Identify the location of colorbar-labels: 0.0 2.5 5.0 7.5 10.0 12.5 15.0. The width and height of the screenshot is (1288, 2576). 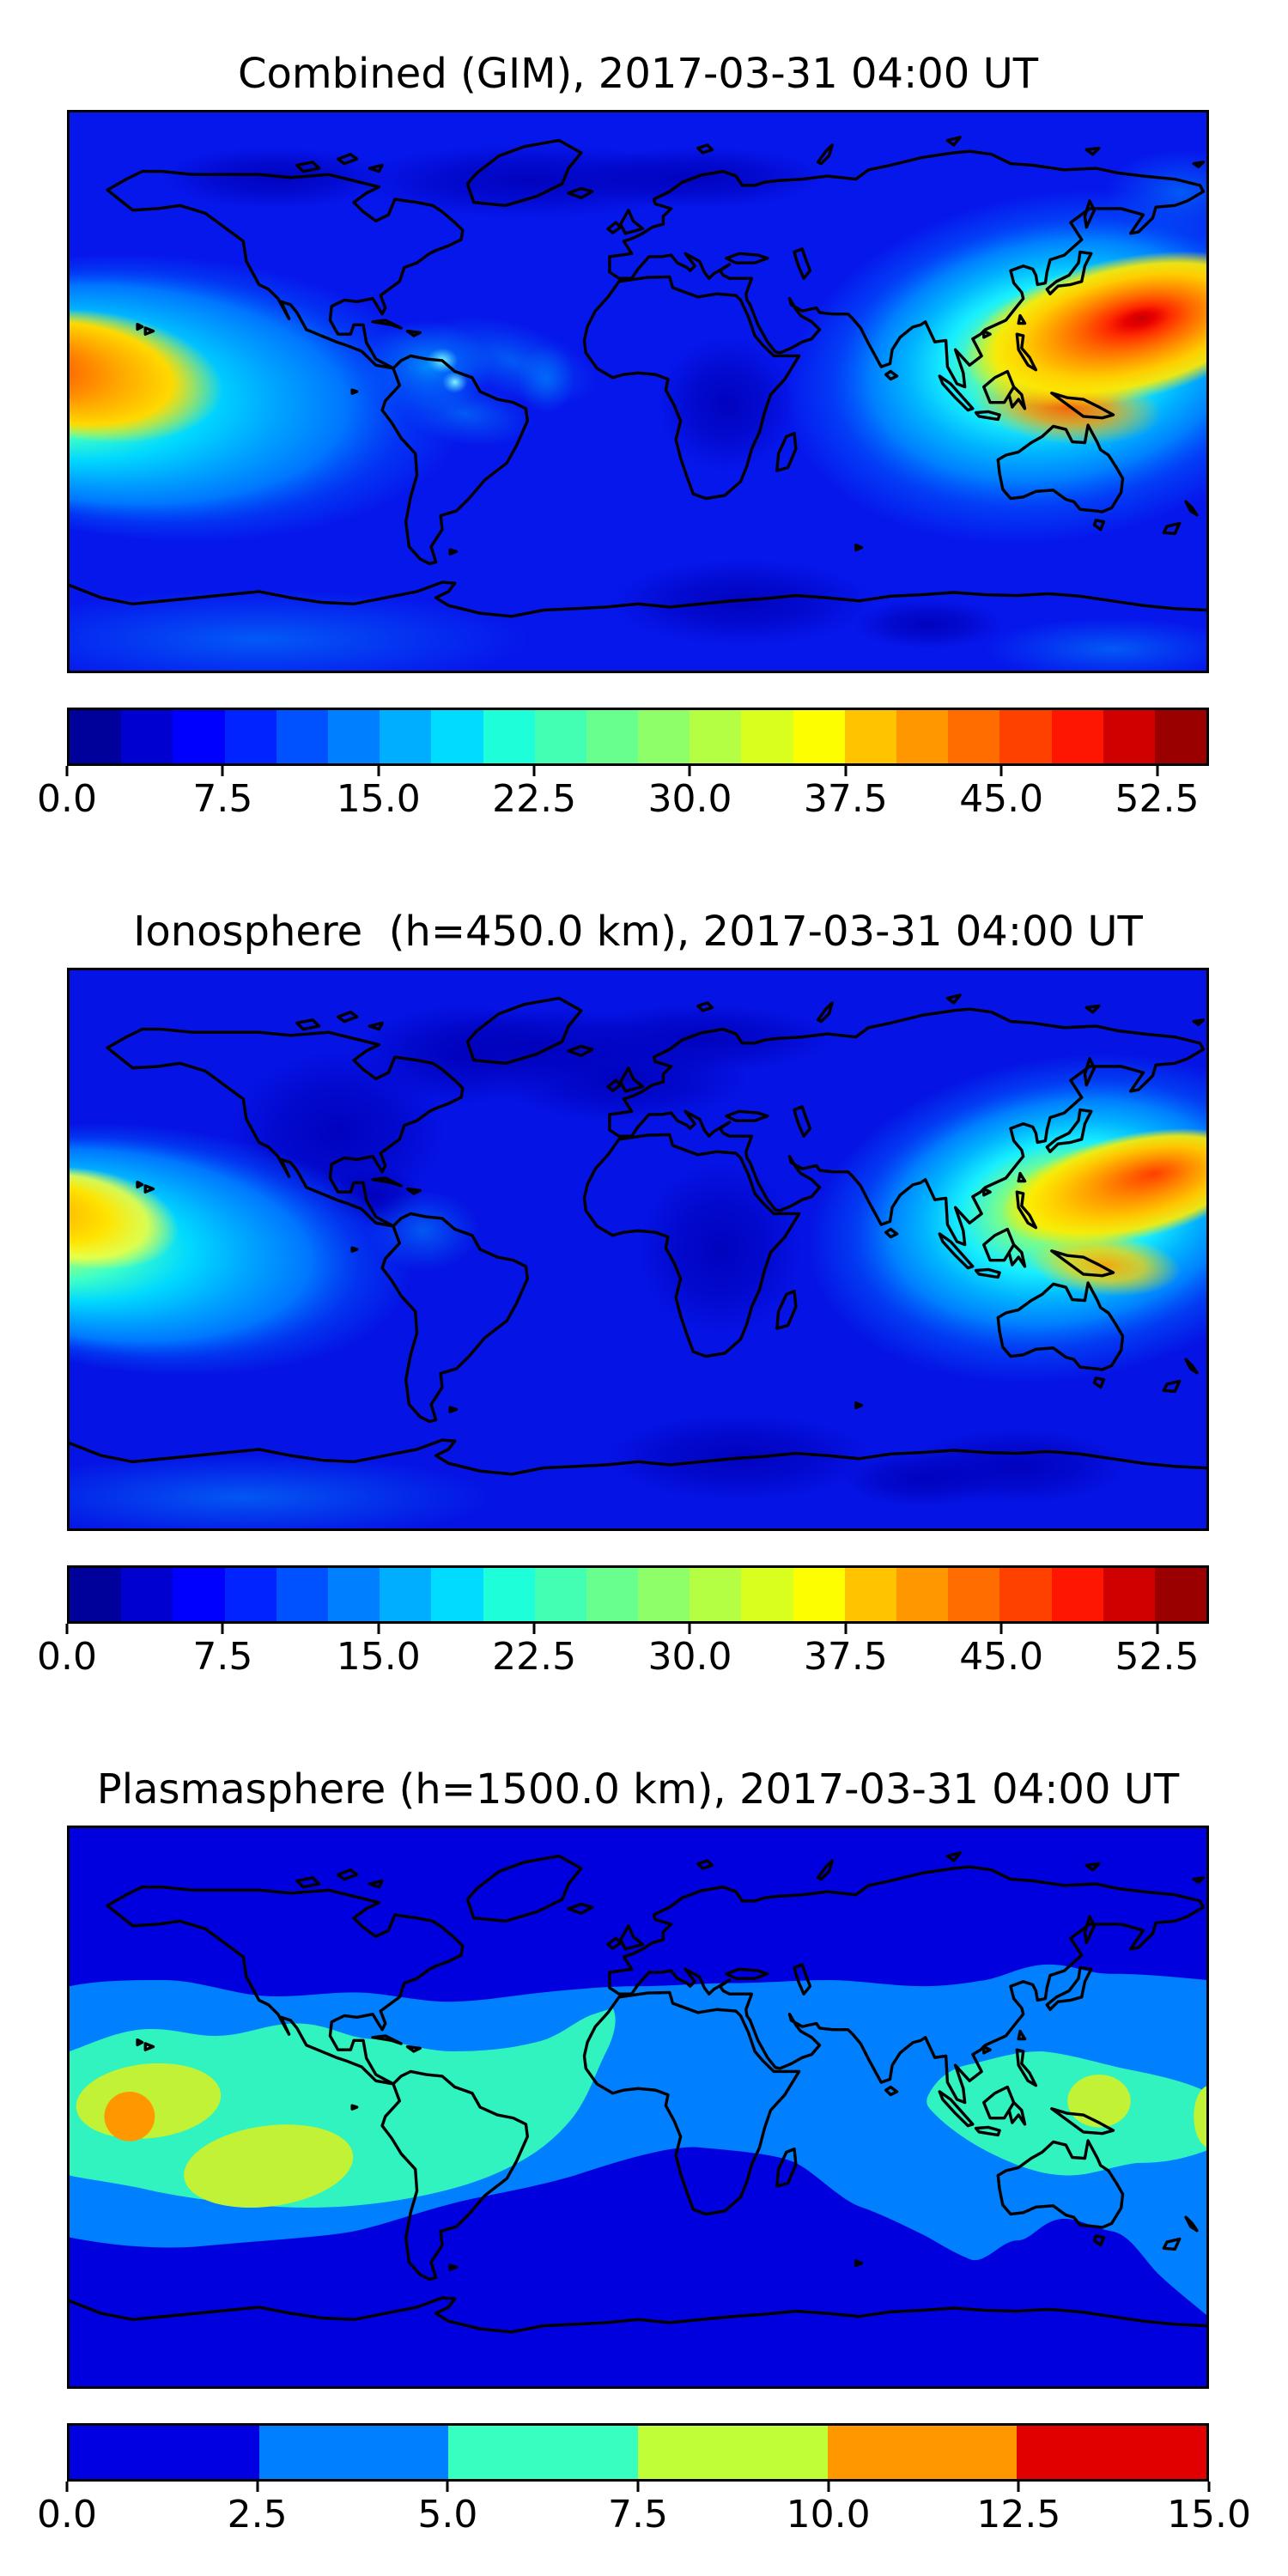
(644, 2515).